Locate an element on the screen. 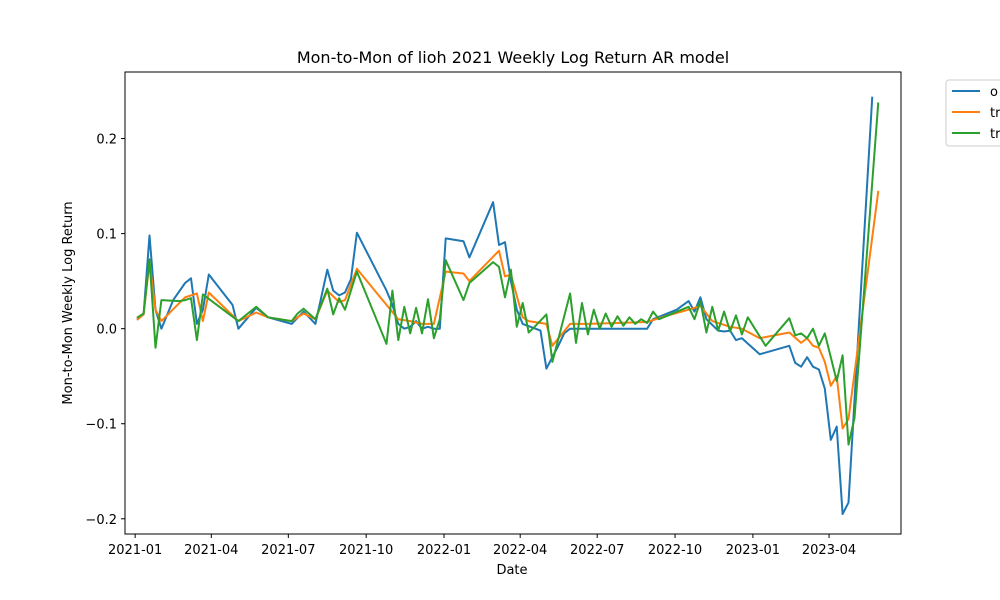 The height and width of the screenshot is (600, 1000). y-tick-label: −0.2 is located at coordinates (101, 520).